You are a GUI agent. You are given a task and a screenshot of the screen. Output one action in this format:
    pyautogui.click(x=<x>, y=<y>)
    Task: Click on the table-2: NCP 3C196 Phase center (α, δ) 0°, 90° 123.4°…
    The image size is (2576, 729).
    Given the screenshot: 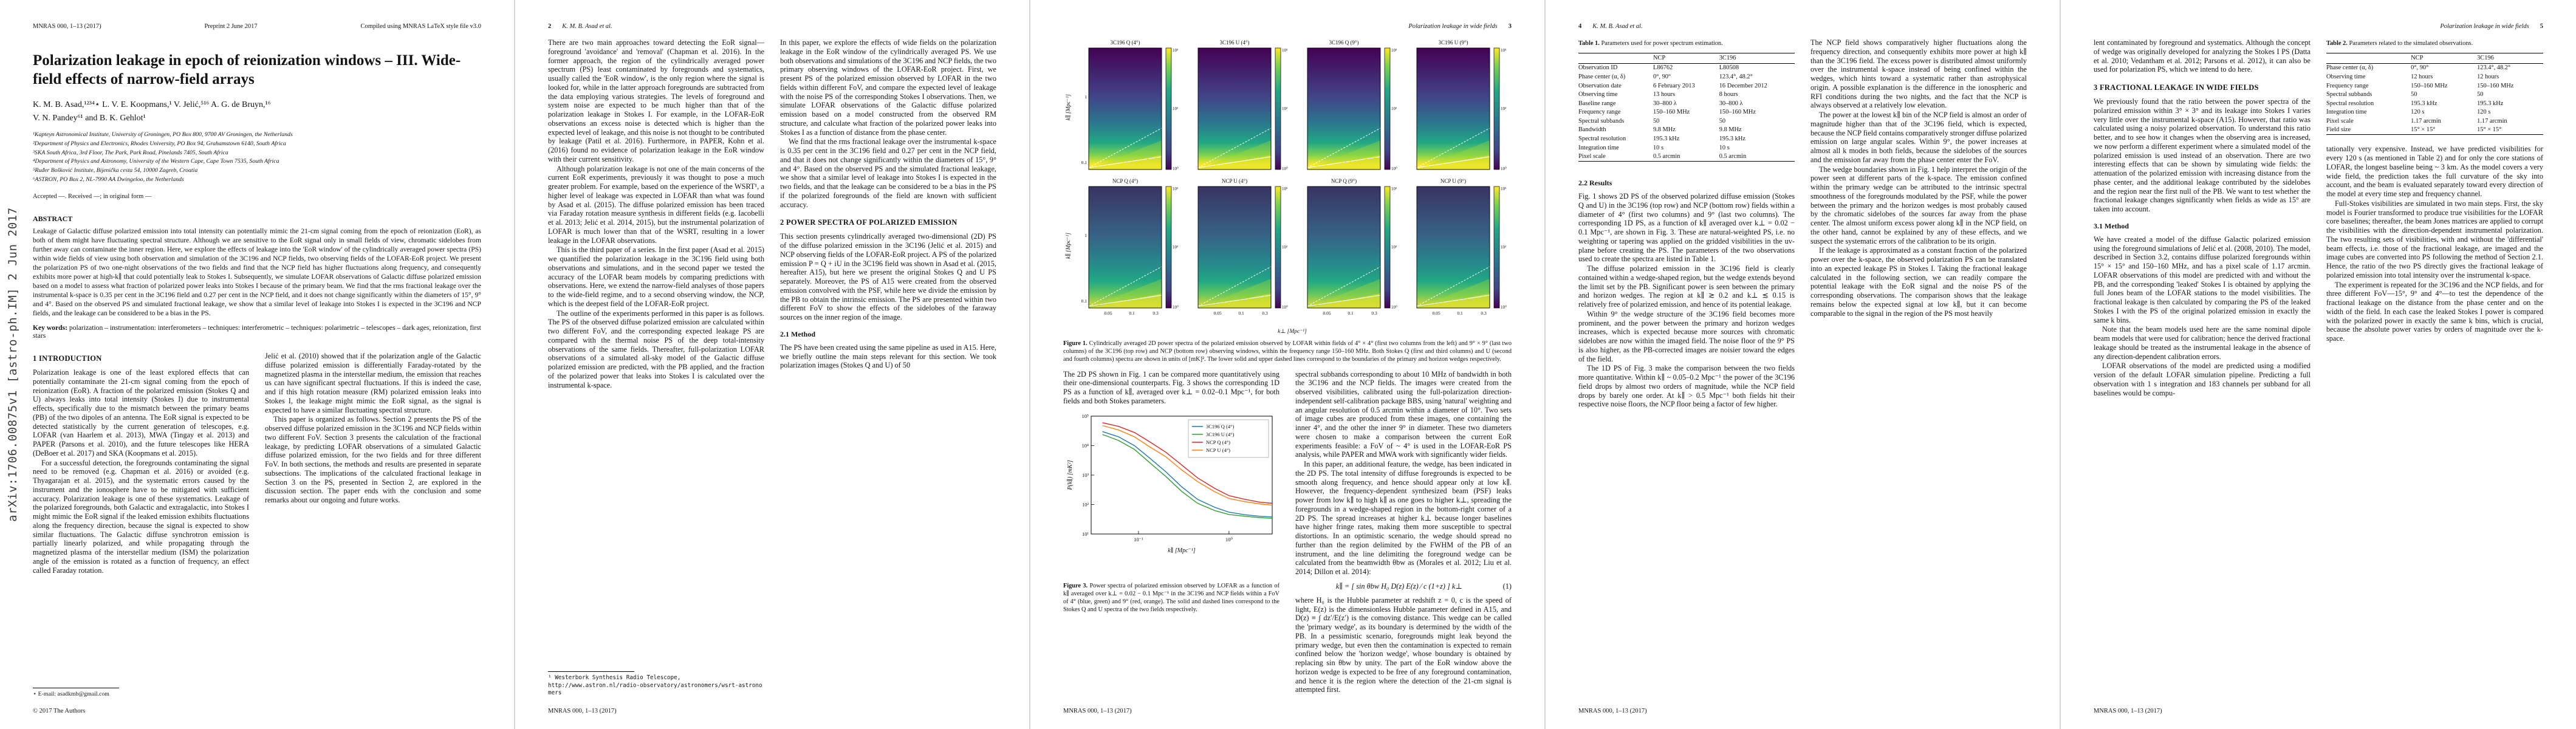 What is the action you would take?
    pyautogui.click(x=2434, y=99)
    